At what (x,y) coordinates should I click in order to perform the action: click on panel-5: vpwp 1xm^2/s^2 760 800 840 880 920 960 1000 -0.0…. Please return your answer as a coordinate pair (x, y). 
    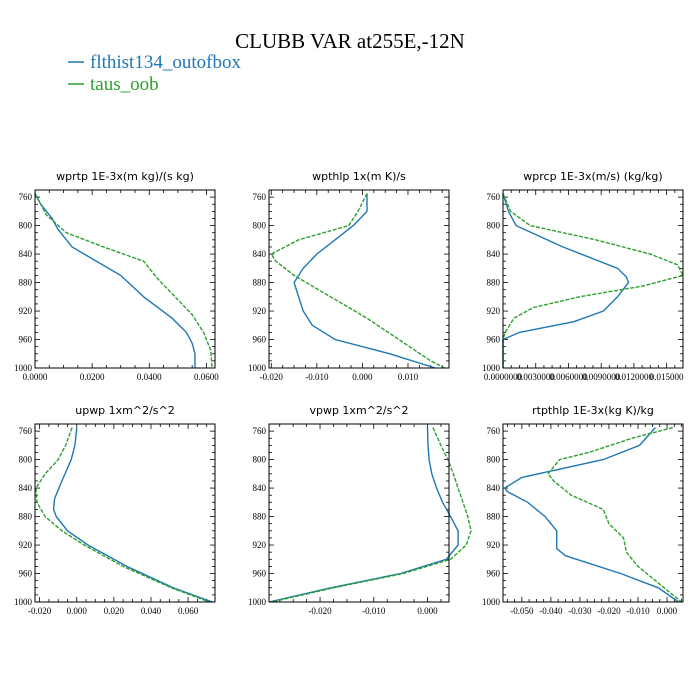
    Looking at the image, I should click on (360, 510).